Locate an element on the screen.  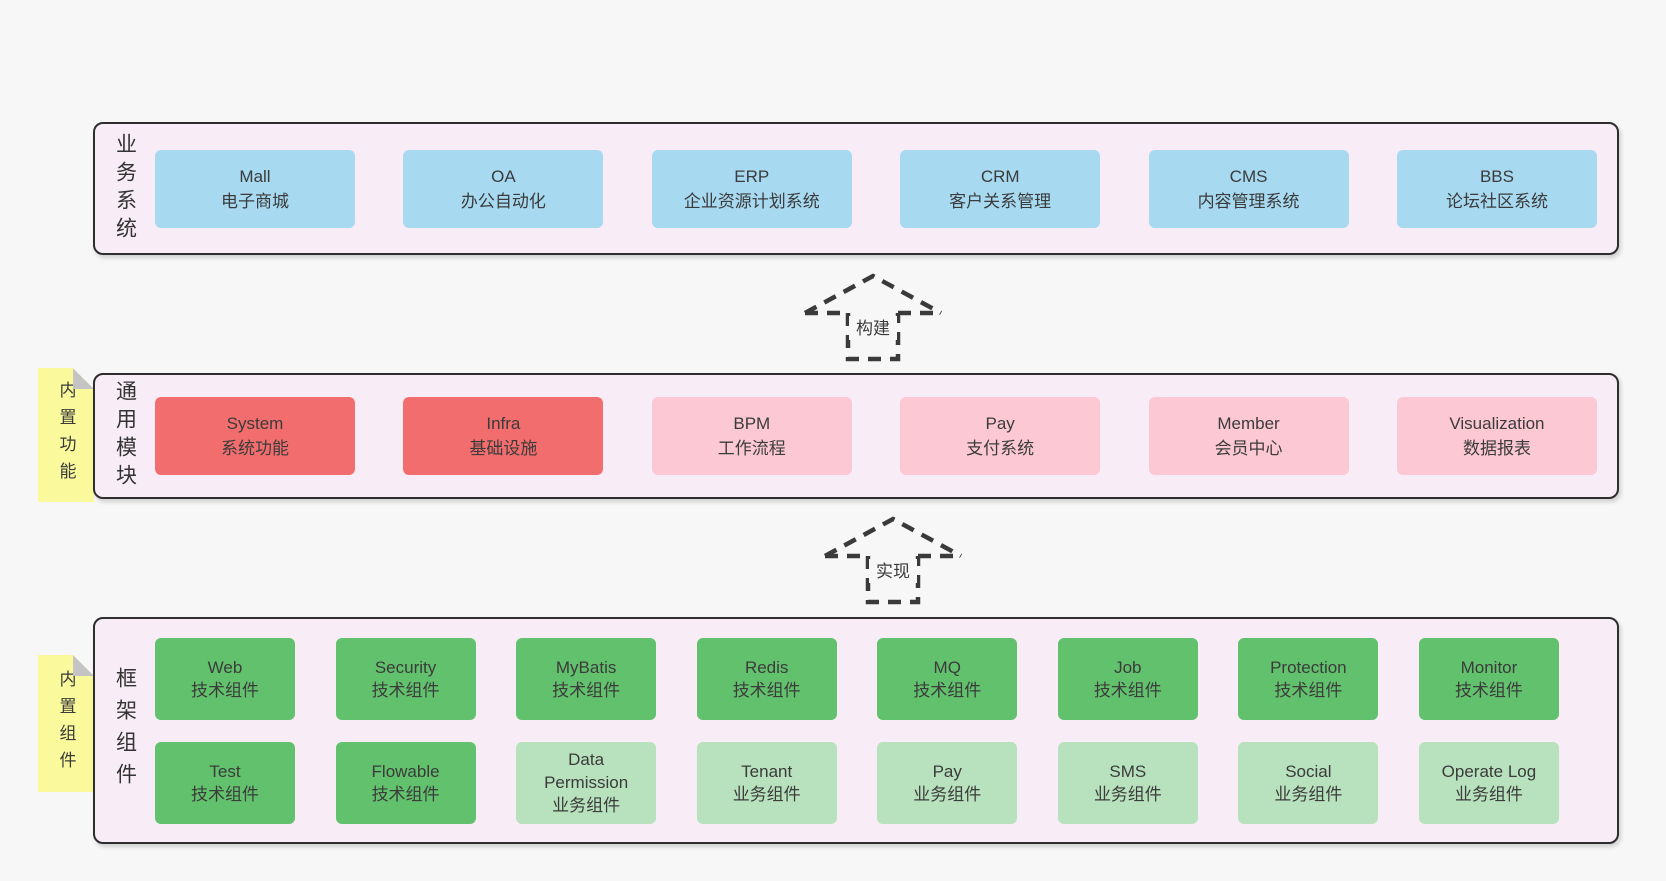
box-title: Mall is located at coordinates (255, 176).